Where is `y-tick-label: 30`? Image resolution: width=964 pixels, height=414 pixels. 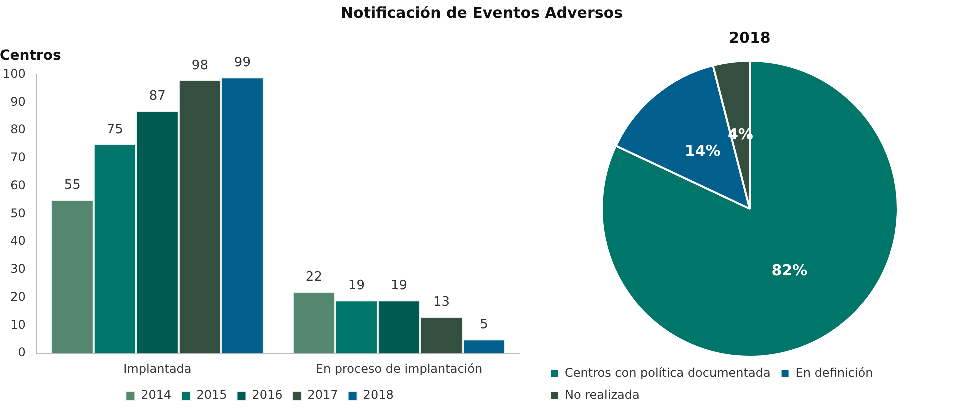
y-tick-label: 30 is located at coordinates (18, 269).